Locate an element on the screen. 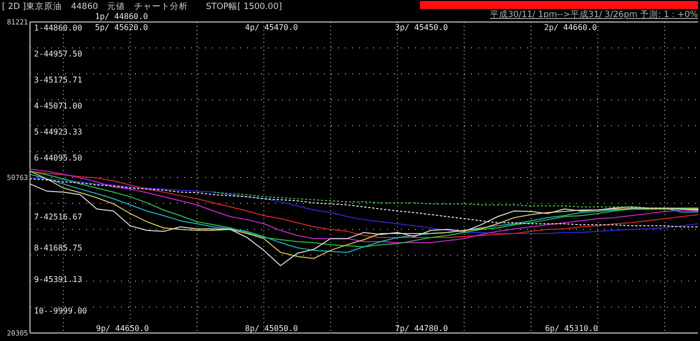 This screenshot has height=341, width=700. text: 1p/ 44860.0 is located at coordinates (121, 16).